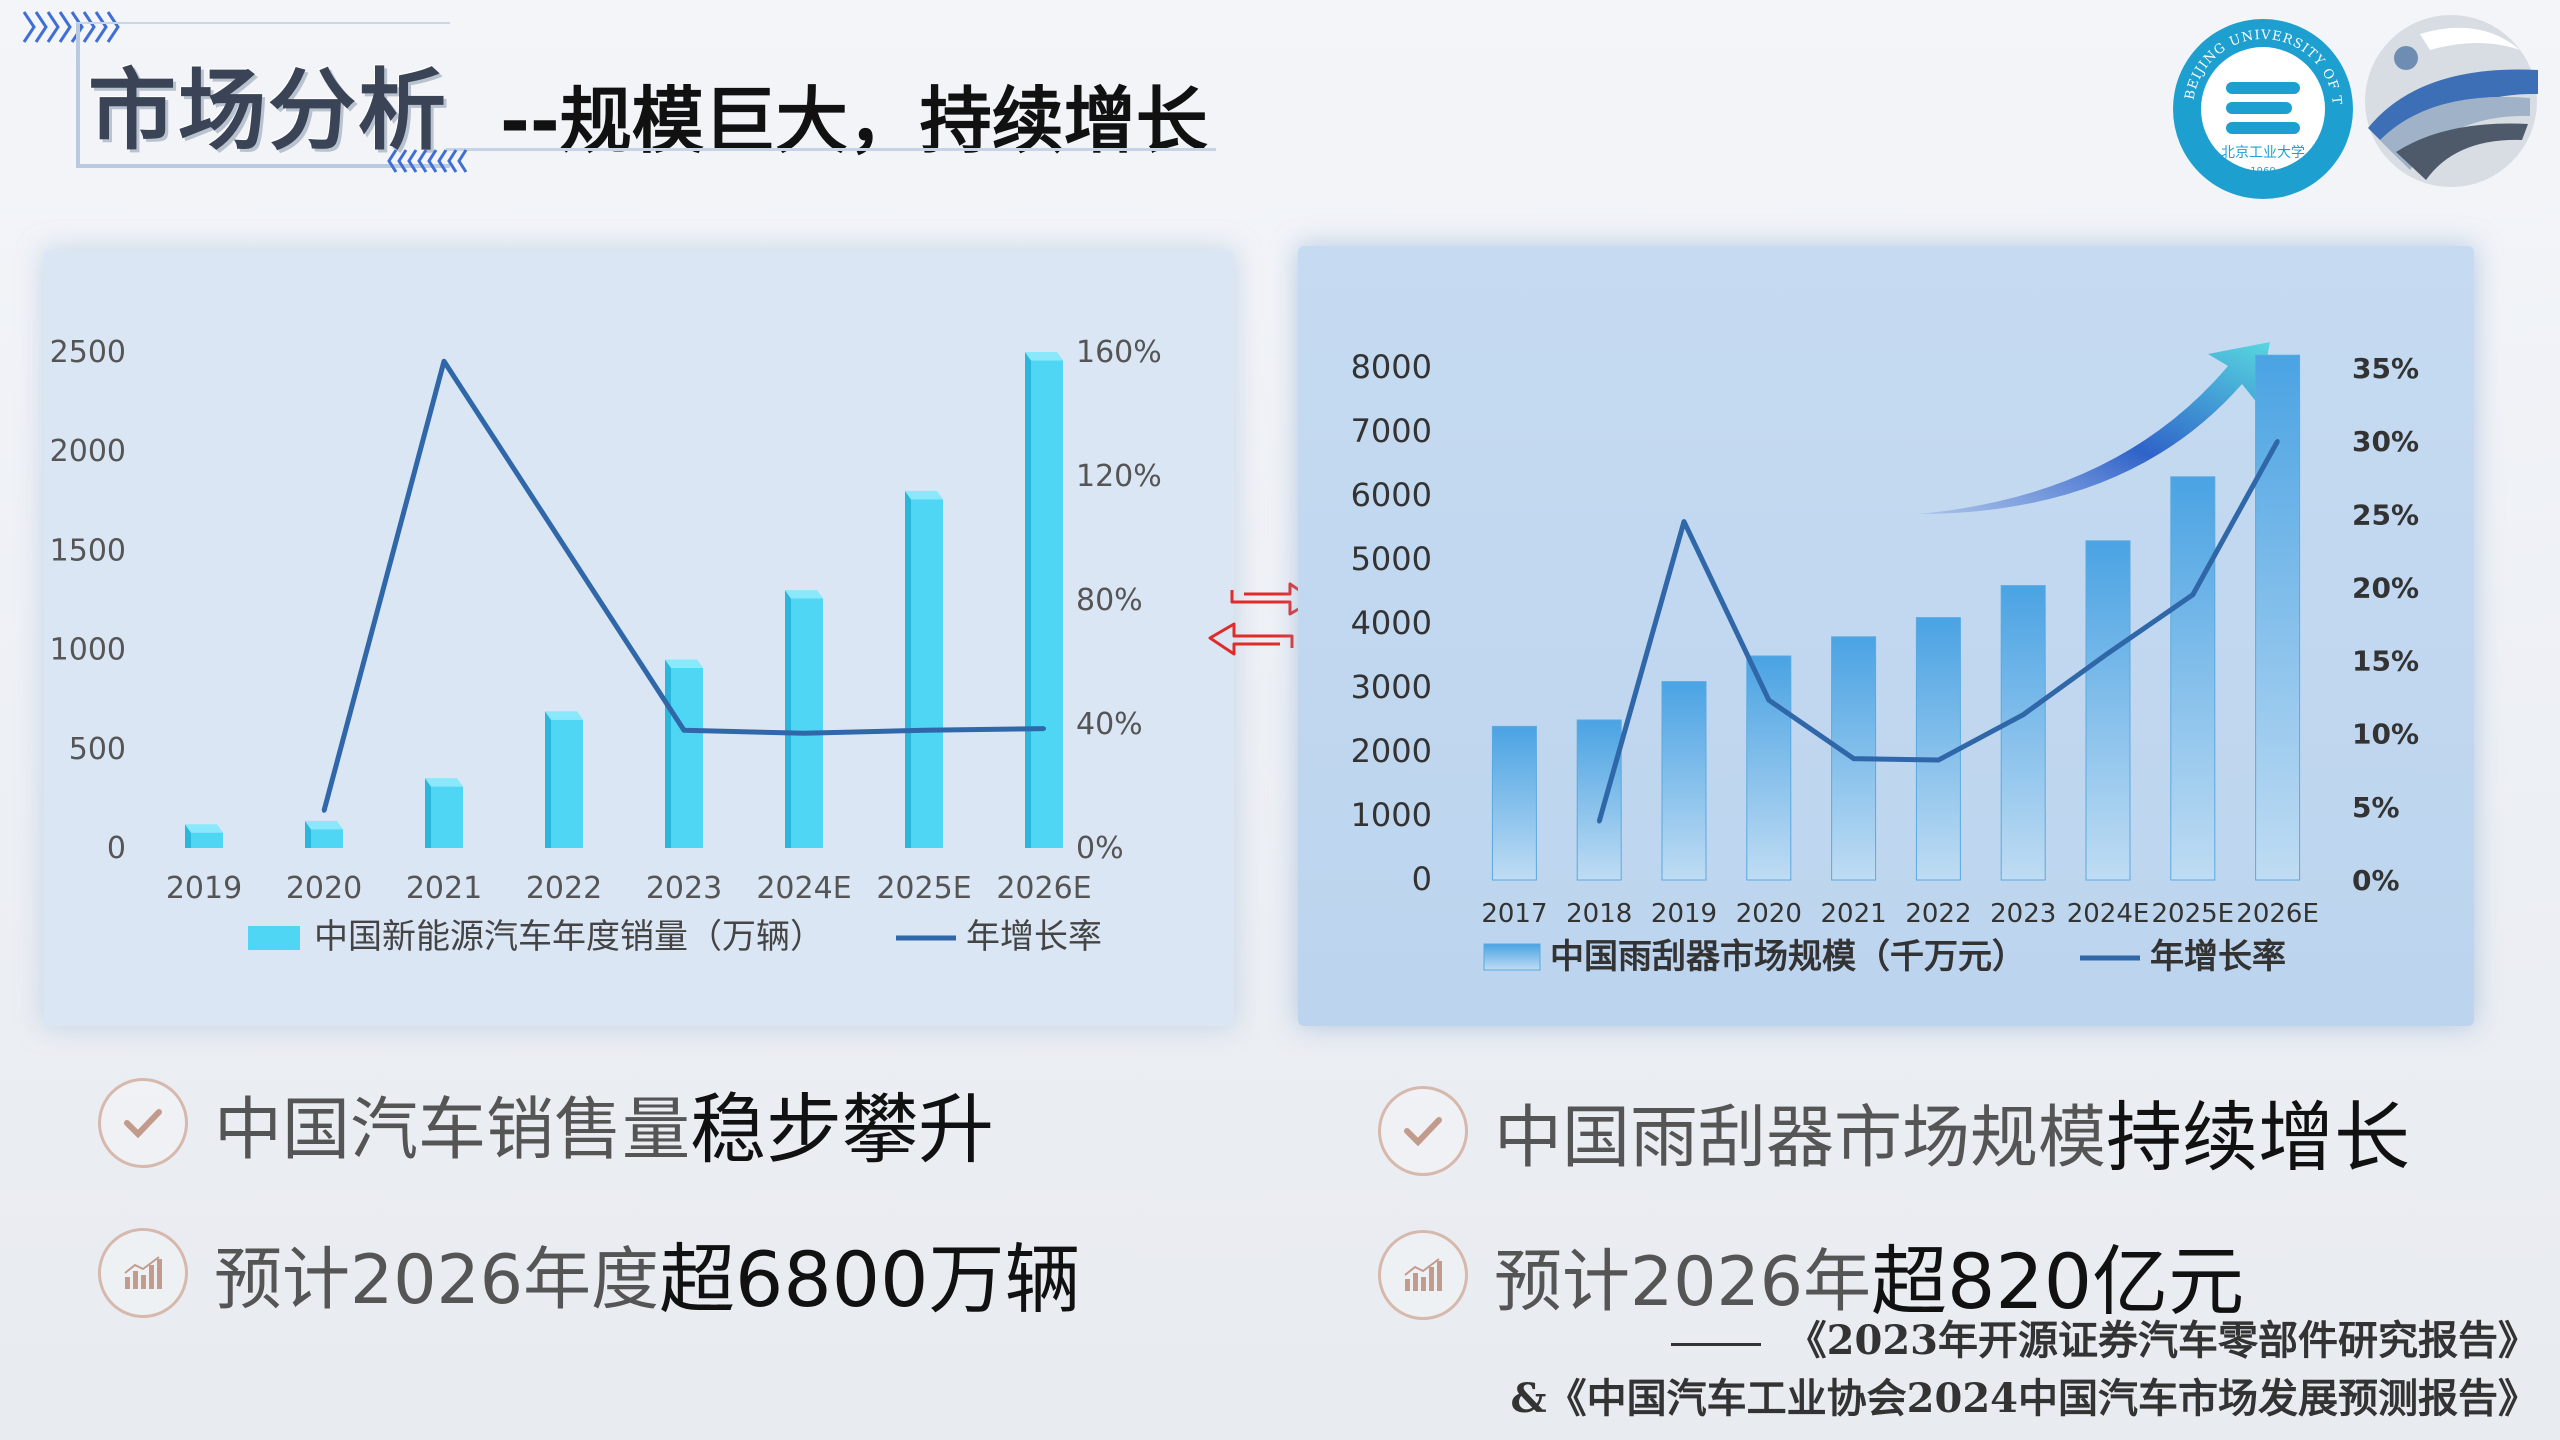 The height and width of the screenshot is (1440, 2560). Describe the element at coordinates (1391, 495) in the screenshot. I see `y-tick-left: 6000` at that location.